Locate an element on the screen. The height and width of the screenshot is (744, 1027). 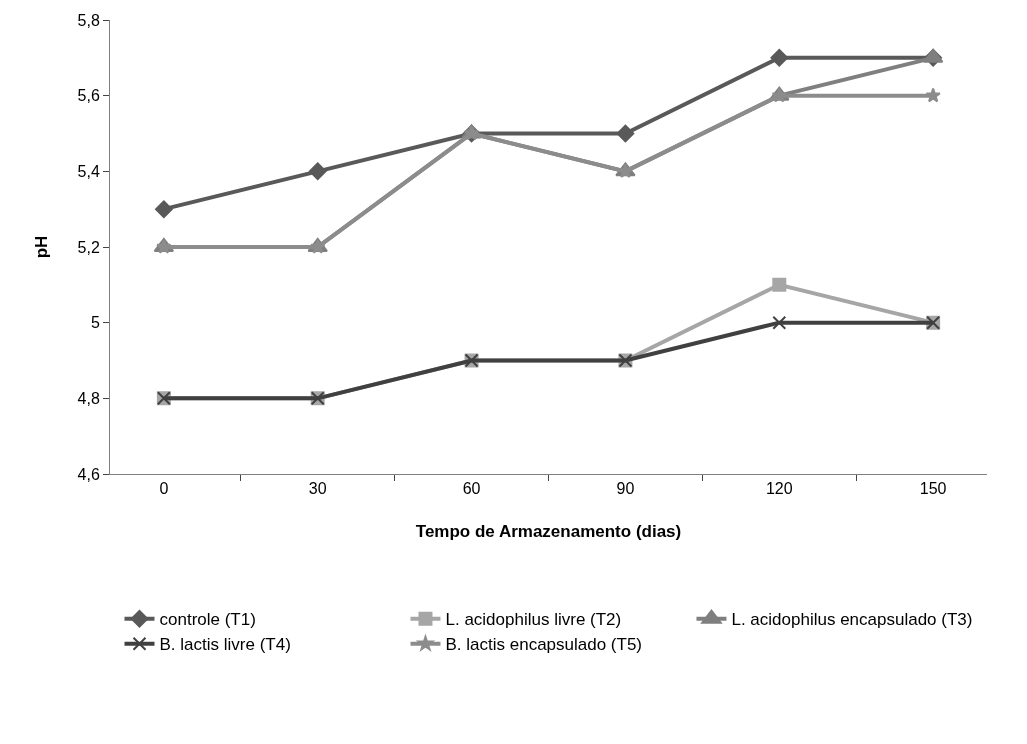
x-tick-label: 30 is located at coordinates (317, 489).